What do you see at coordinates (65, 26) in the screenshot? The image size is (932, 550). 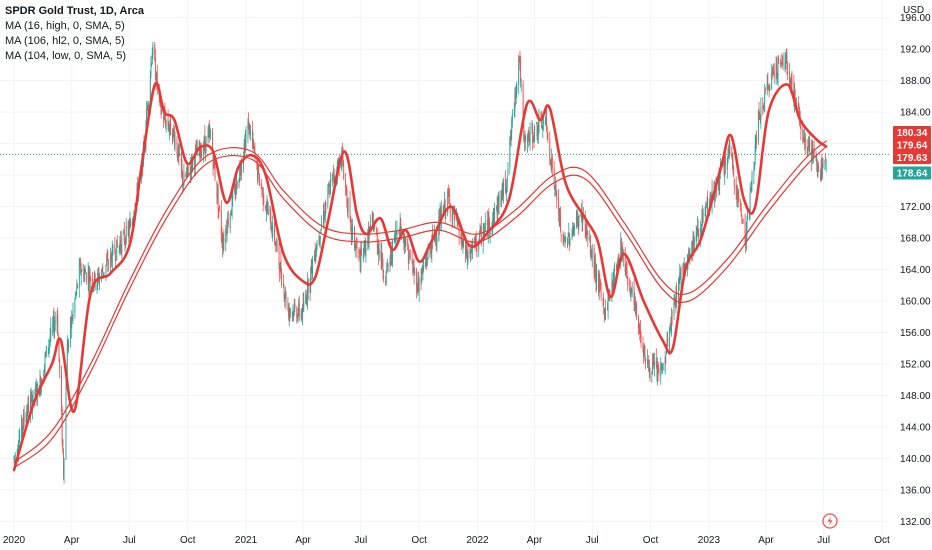 I see `indicator-label: MA (16, high, 0, SMA, 5)` at bounding box center [65, 26].